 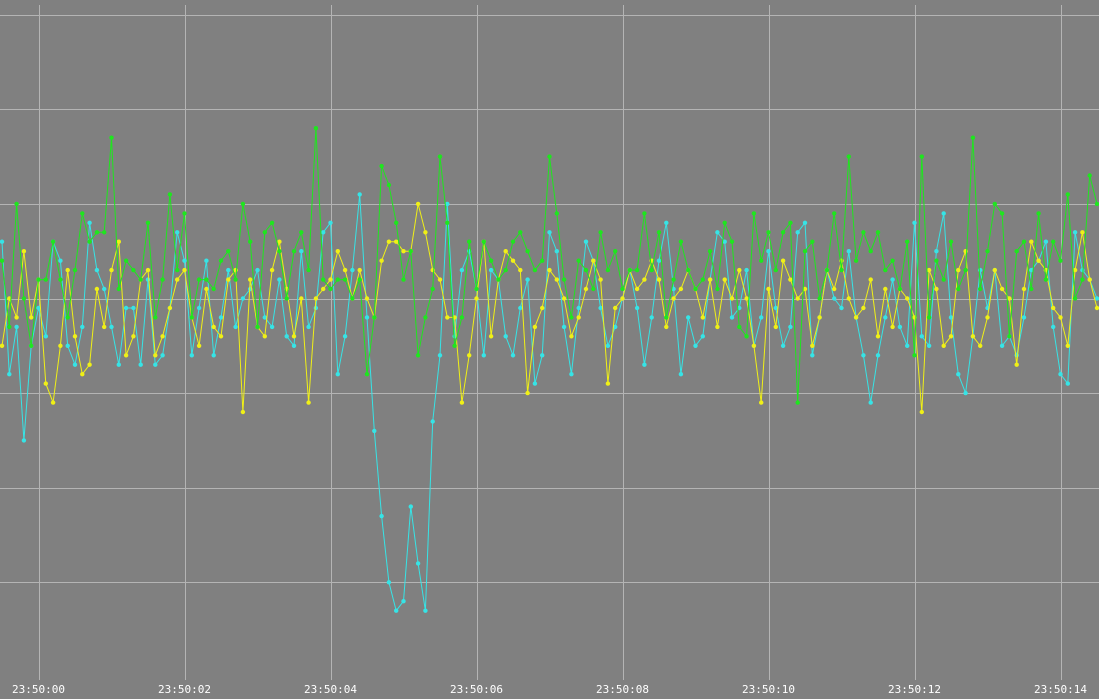 I want to click on x-tick-label: 23:50:14, so click(x=1060, y=689).